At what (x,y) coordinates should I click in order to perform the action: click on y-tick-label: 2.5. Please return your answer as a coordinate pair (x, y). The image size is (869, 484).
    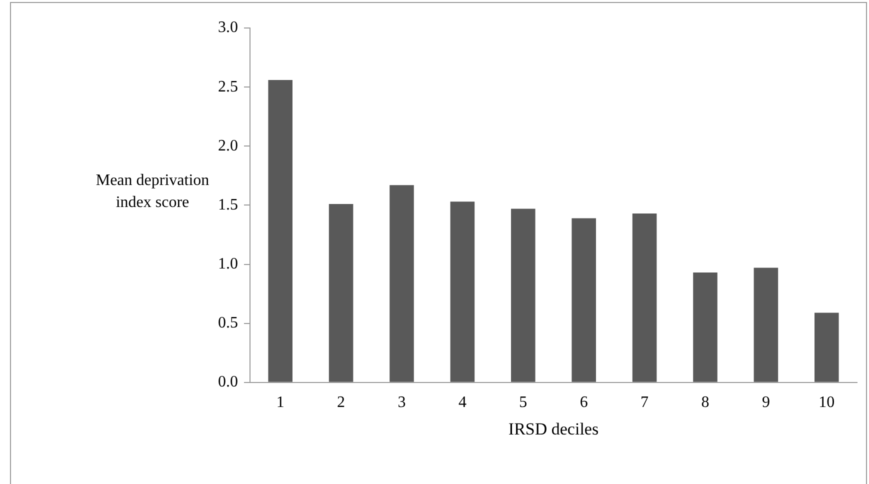
    Looking at the image, I should click on (228, 87).